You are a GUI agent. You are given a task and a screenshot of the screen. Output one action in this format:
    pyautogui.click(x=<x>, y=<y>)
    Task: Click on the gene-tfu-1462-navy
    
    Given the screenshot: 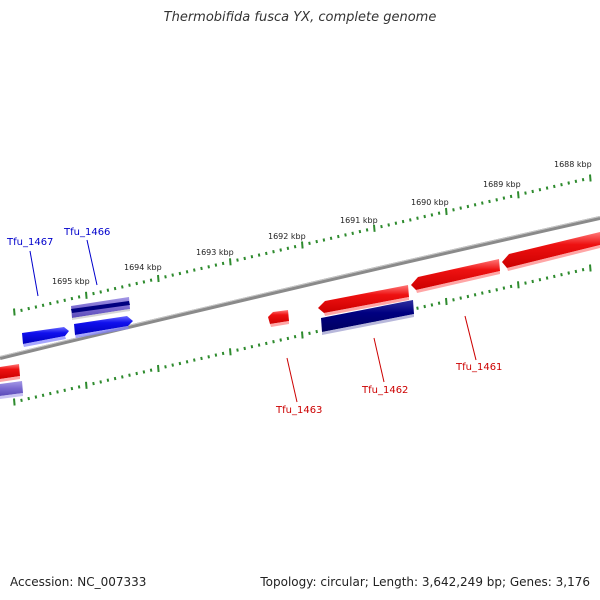 What is the action you would take?
    pyautogui.click(x=367, y=316)
    